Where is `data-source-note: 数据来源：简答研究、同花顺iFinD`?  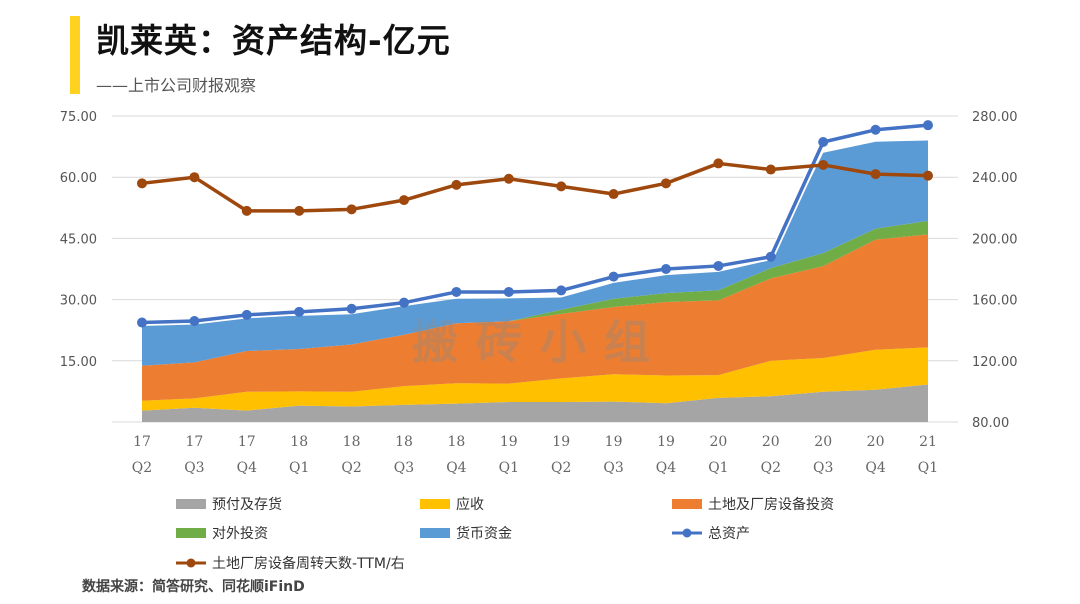
data-source-note: 数据来源：简答研究、同花顺iFinD is located at coordinates (193, 587).